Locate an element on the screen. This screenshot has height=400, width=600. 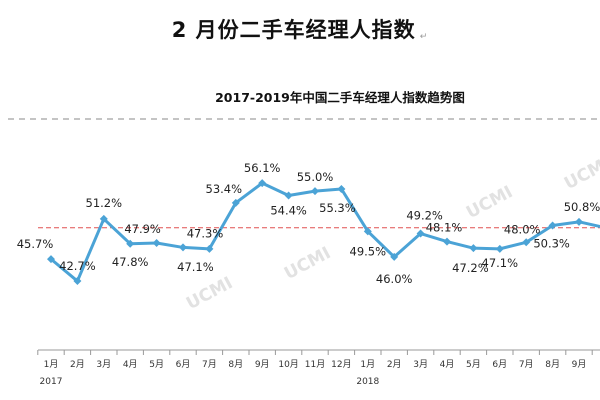
page-title: 2 月份二手车经理人指数 ↵ is located at coordinates (300, 29).